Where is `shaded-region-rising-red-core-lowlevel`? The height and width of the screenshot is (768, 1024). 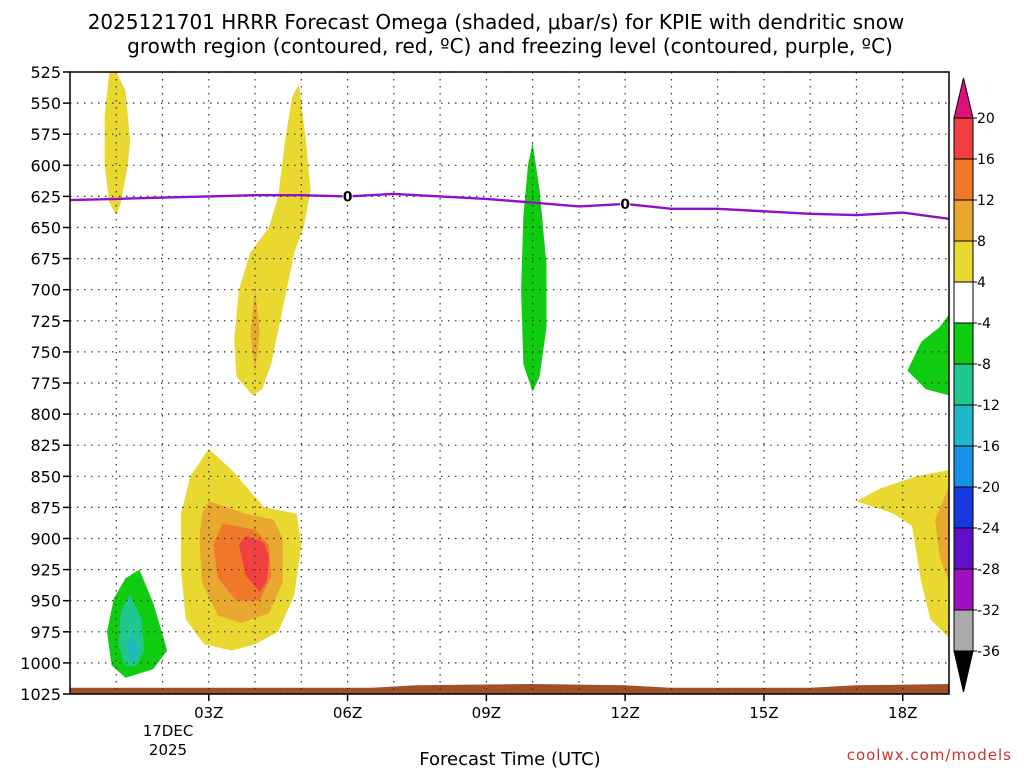 shaded-region-rising-red-core-lowlevel is located at coordinates (253, 564).